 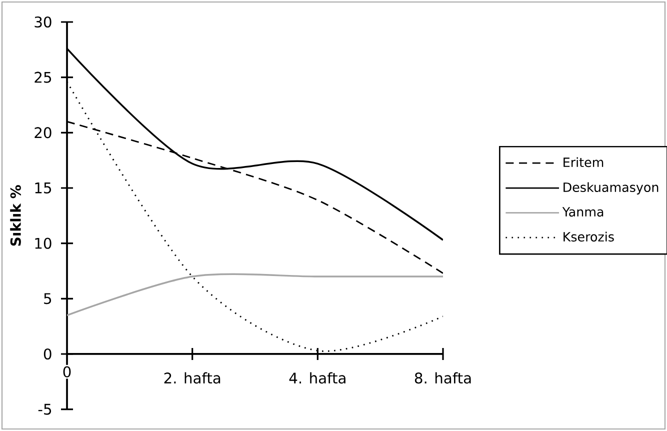 What do you see at coordinates (43, 77) in the screenshot?
I see `y-tick-label: 25` at bounding box center [43, 77].